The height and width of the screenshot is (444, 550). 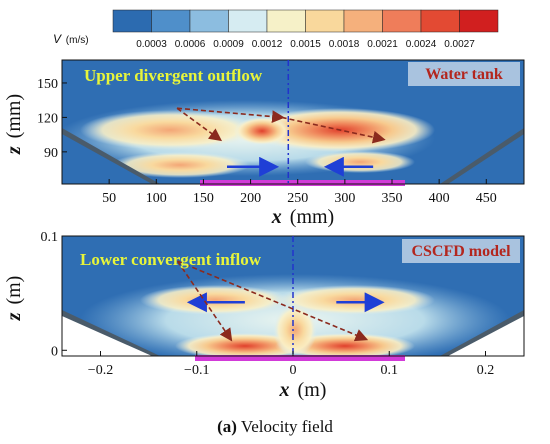 I want to click on bottom-label-box, so click(x=461, y=251).